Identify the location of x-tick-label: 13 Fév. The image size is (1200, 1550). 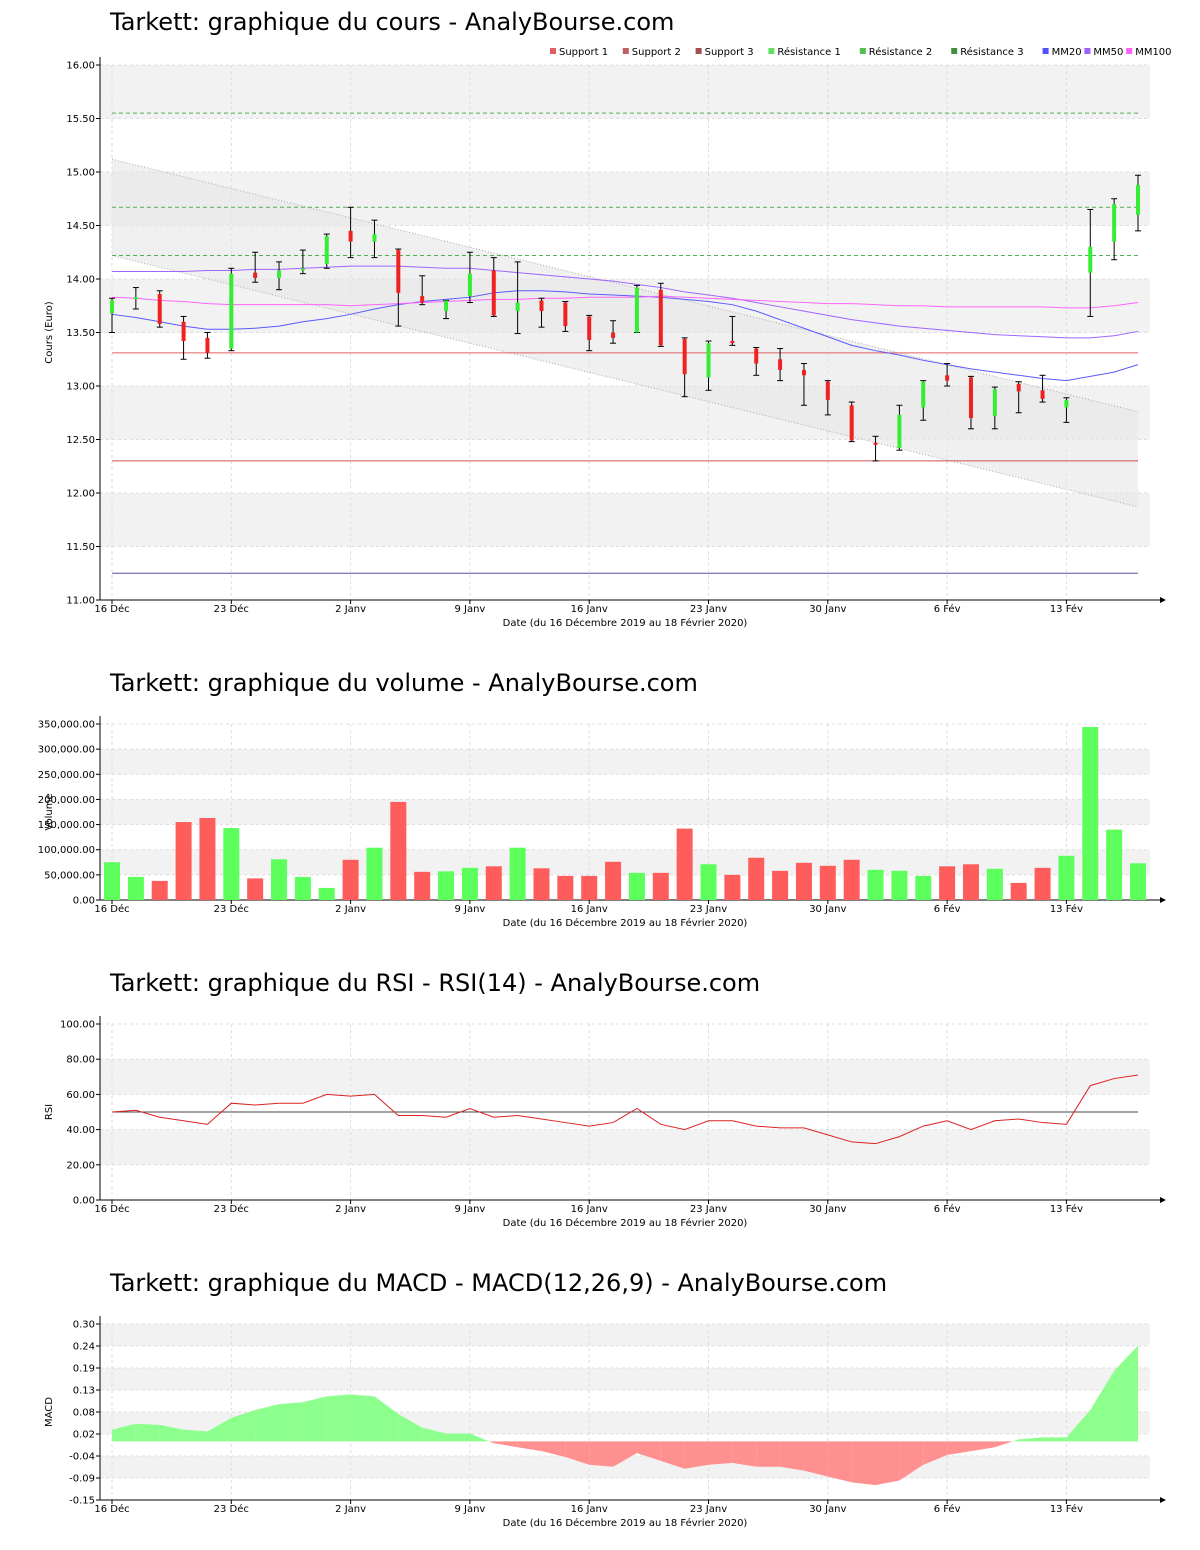
(1066, 609).